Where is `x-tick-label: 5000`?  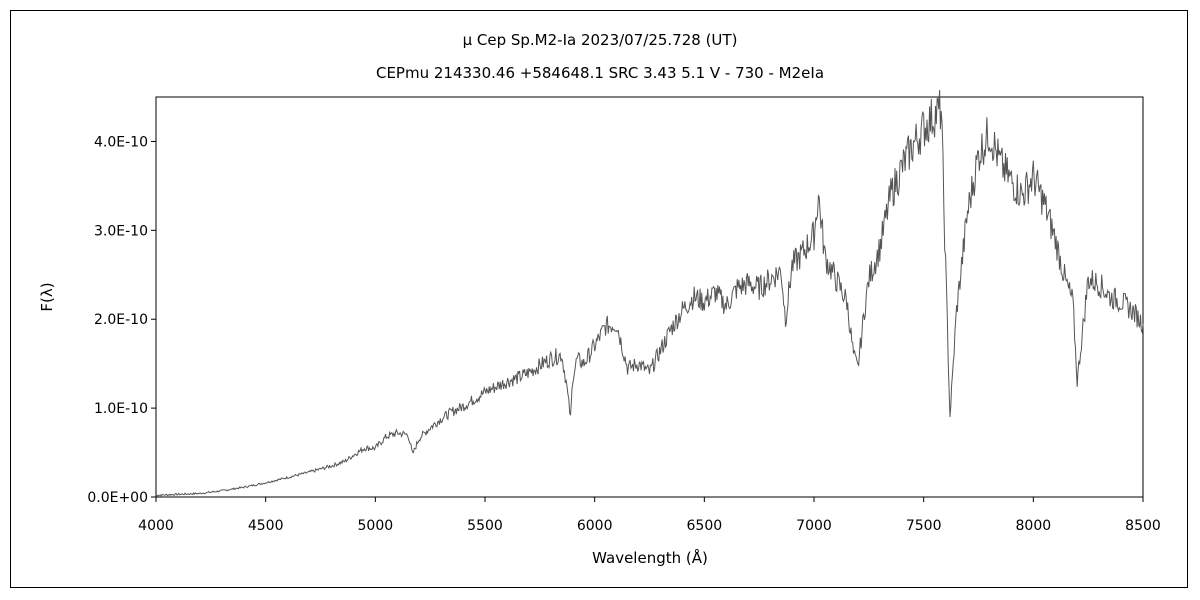
x-tick-label: 5000 is located at coordinates (376, 526).